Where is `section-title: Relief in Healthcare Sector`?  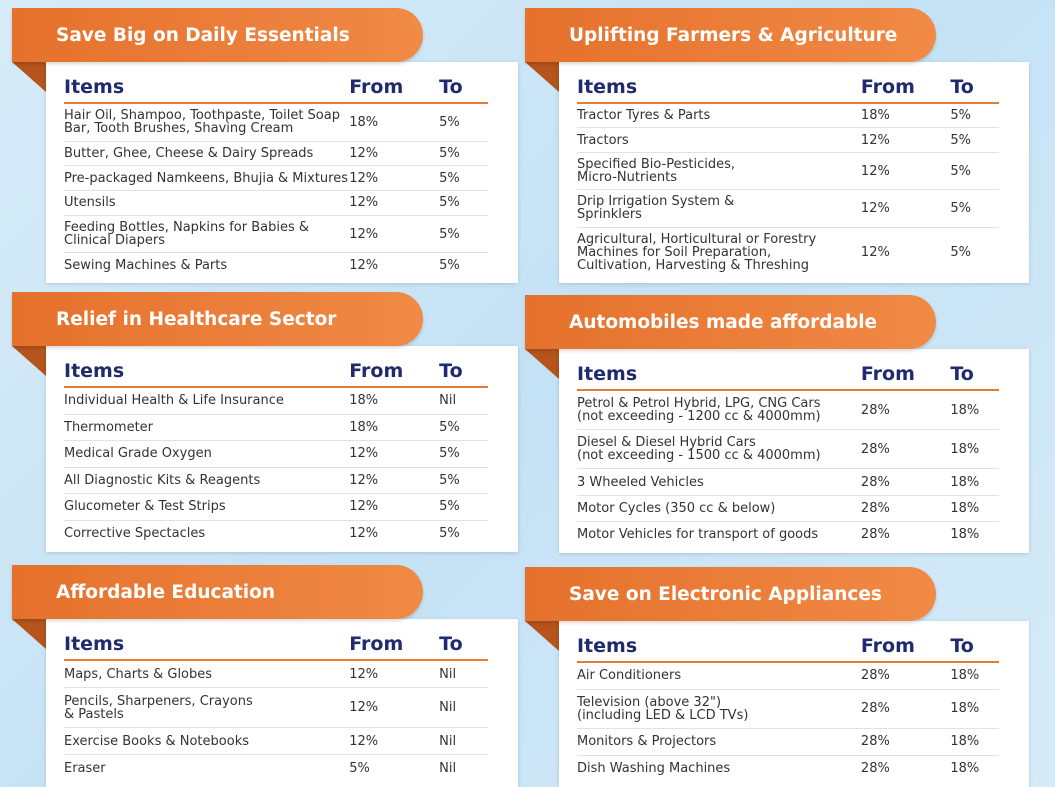
section-title: Relief in Healthcare Sector is located at coordinates (217, 319).